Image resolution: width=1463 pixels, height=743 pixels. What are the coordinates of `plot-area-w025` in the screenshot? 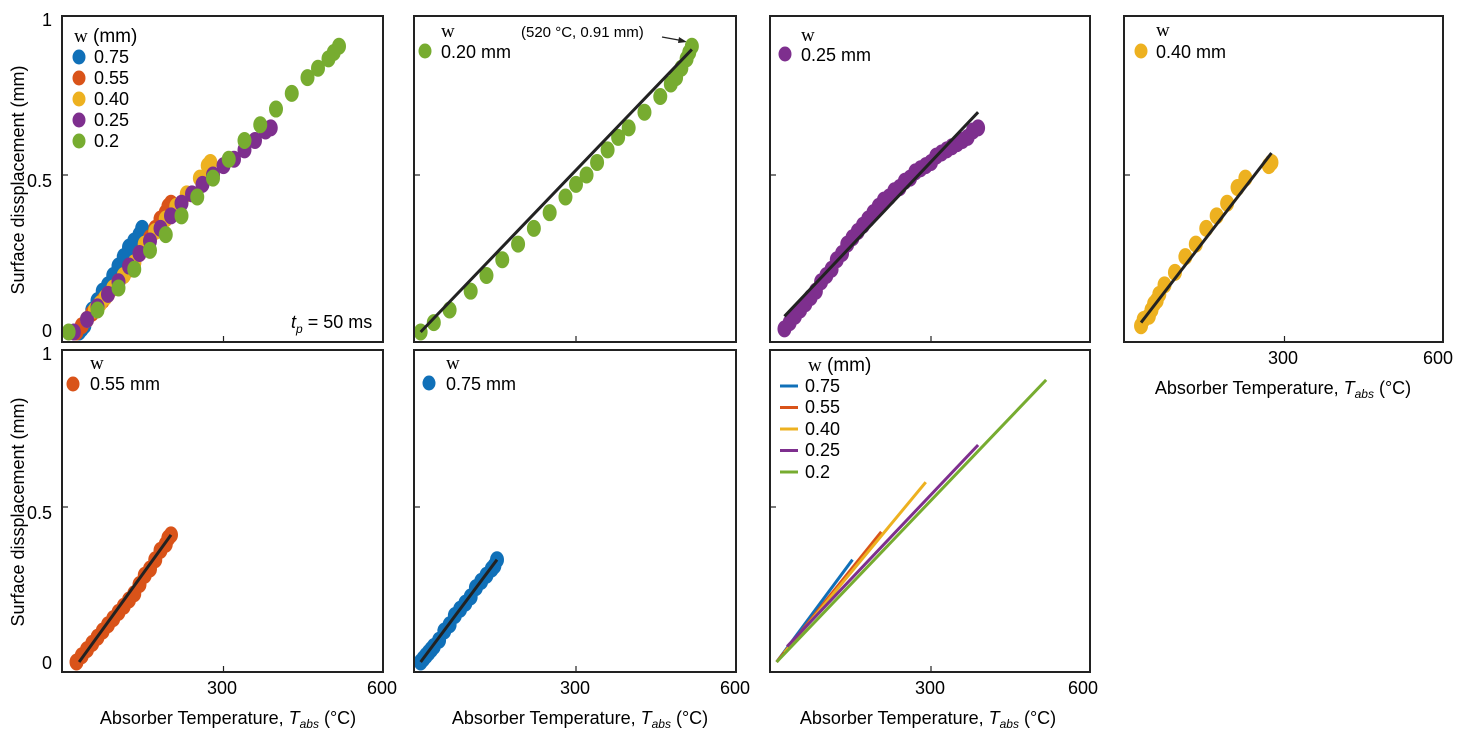 It's located at (881, 224).